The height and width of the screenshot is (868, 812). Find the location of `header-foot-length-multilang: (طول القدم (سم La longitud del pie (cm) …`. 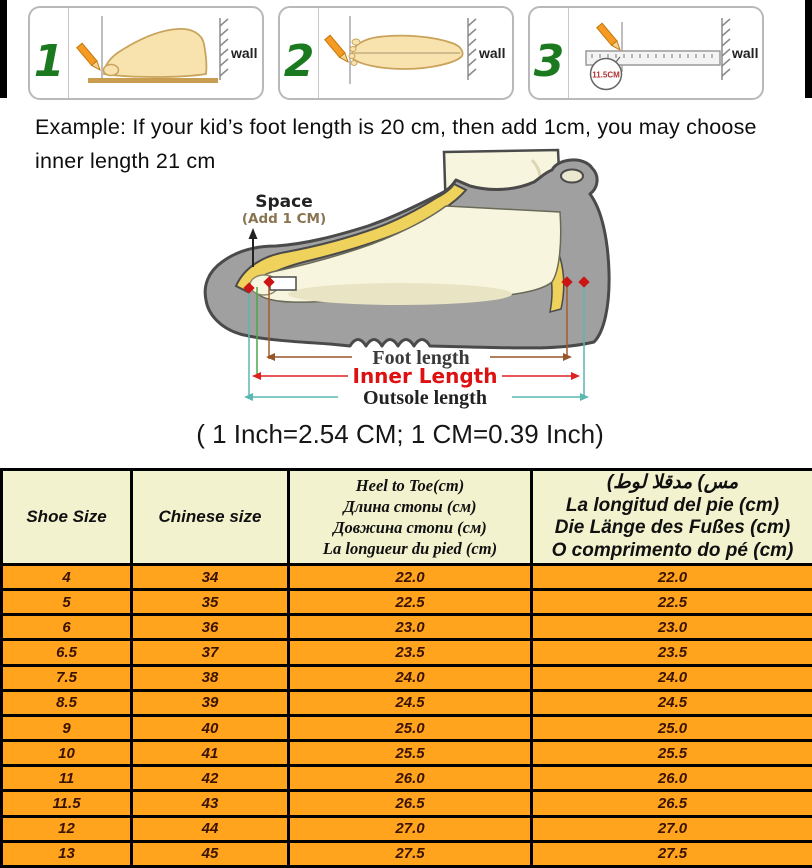

header-foot-length-multilang: (طول القدم (سم La longitud del pie (cm) … is located at coordinates (671, 517).